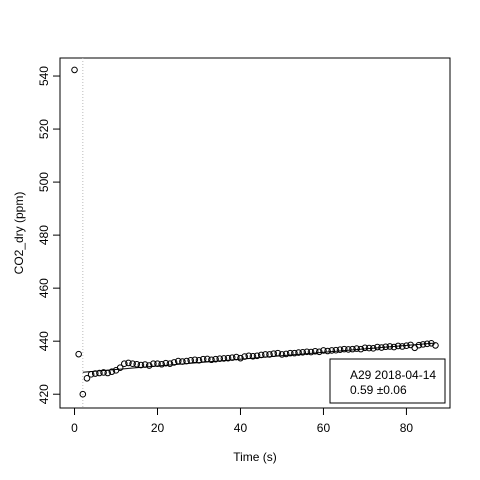 The width and height of the screenshot is (480, 480). Describe the element at coordinates (158, 428) in the screenshot. I see `x-tick-label: 20` at that location.